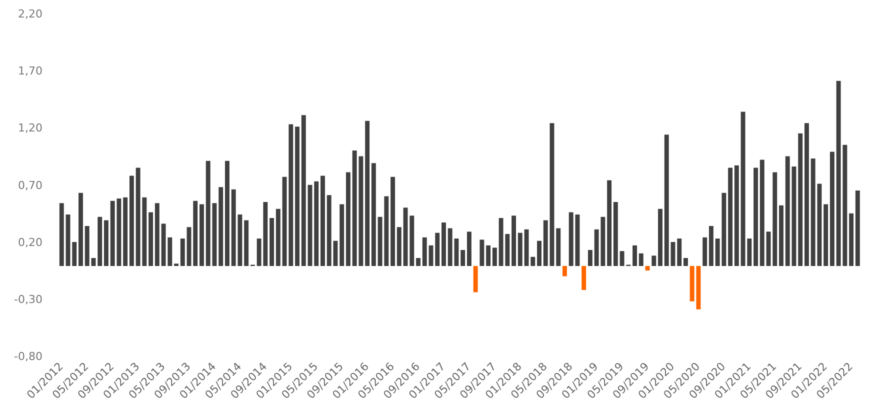 This screenshot has width=870, height=405. I want to click on y-tick-label: -0,80, so click(28, 357).